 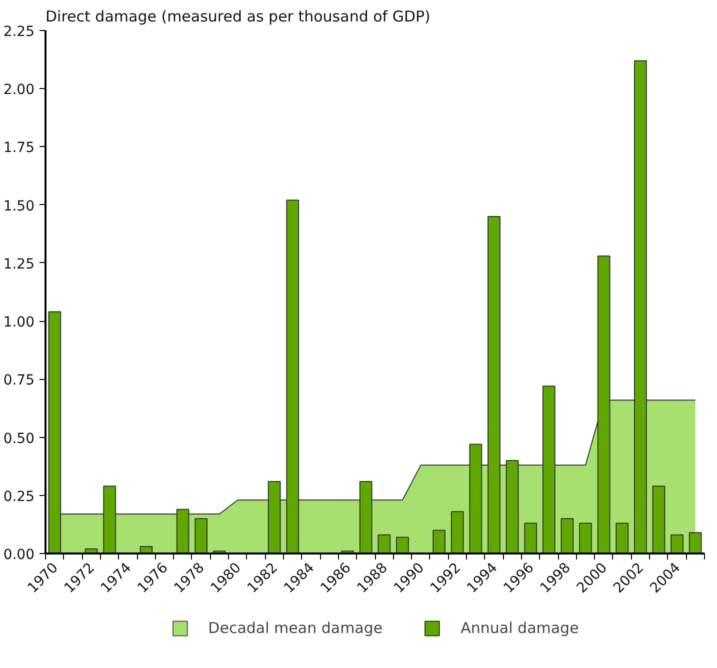 What do you see at coordinates (18, 555) in the screenshot?
I see `y-tick-label: 0.00` at bounding box center [18, 555].